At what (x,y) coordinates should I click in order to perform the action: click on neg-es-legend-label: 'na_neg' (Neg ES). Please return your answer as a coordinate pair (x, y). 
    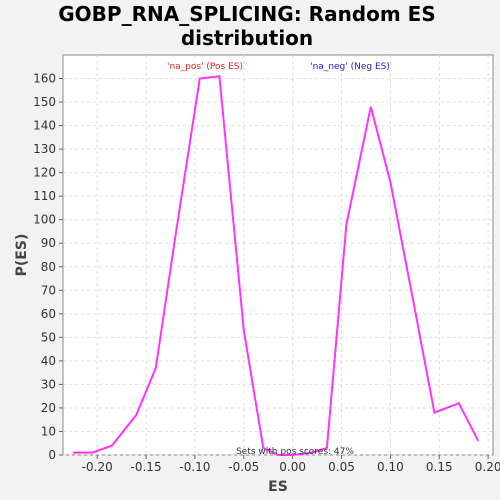
    Looking at the image, I should click on (350, 67).